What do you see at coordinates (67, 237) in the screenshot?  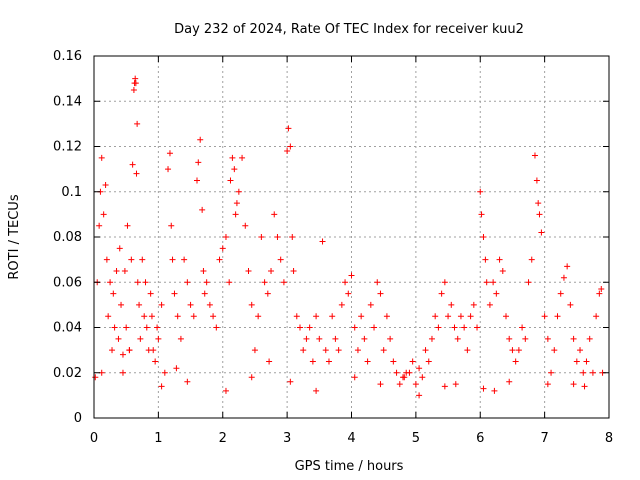 I see `y-tick-label: 0.08` at bounding box center [67, 237].